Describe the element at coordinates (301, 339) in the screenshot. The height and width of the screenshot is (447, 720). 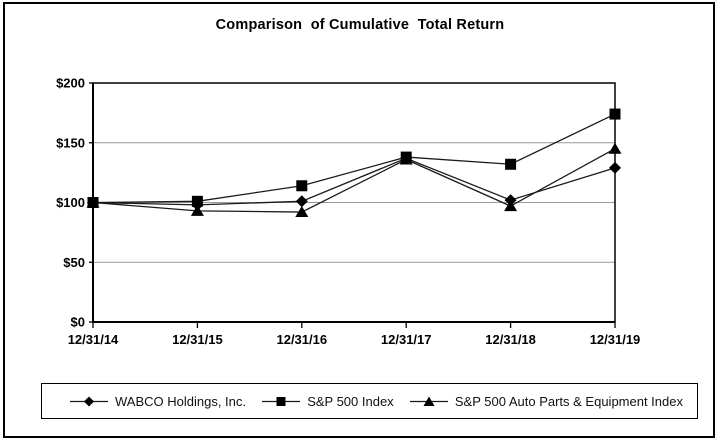
I see `x-tick-label: 12/31/16` at that location.